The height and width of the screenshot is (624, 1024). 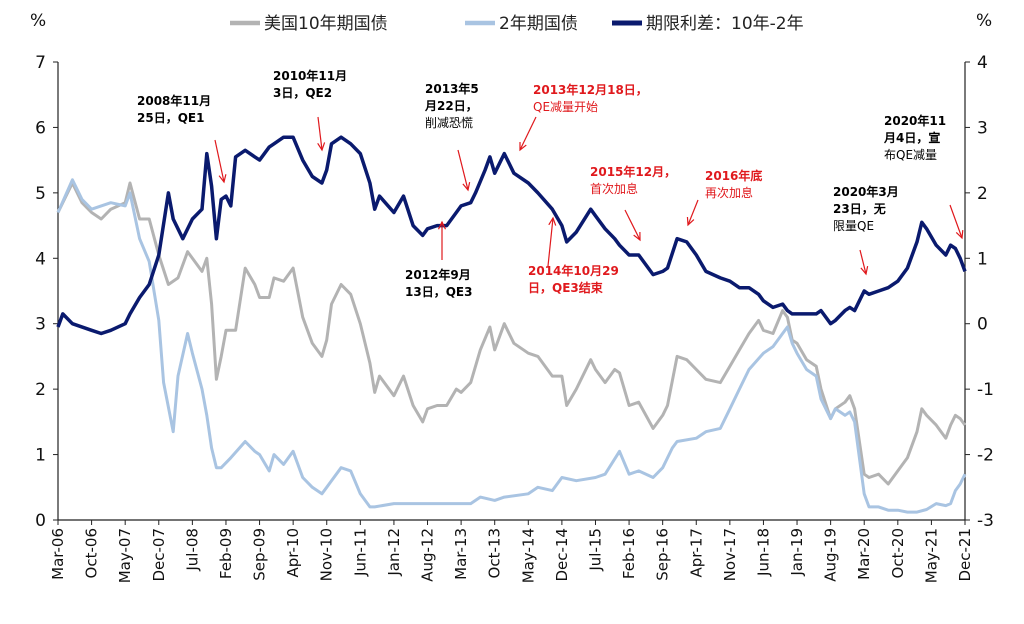 What do you see at coordinates (451, 106) in the screenshot?
I see `ann-taper-line-2: 月22日，` at bounding box center [451, 106].